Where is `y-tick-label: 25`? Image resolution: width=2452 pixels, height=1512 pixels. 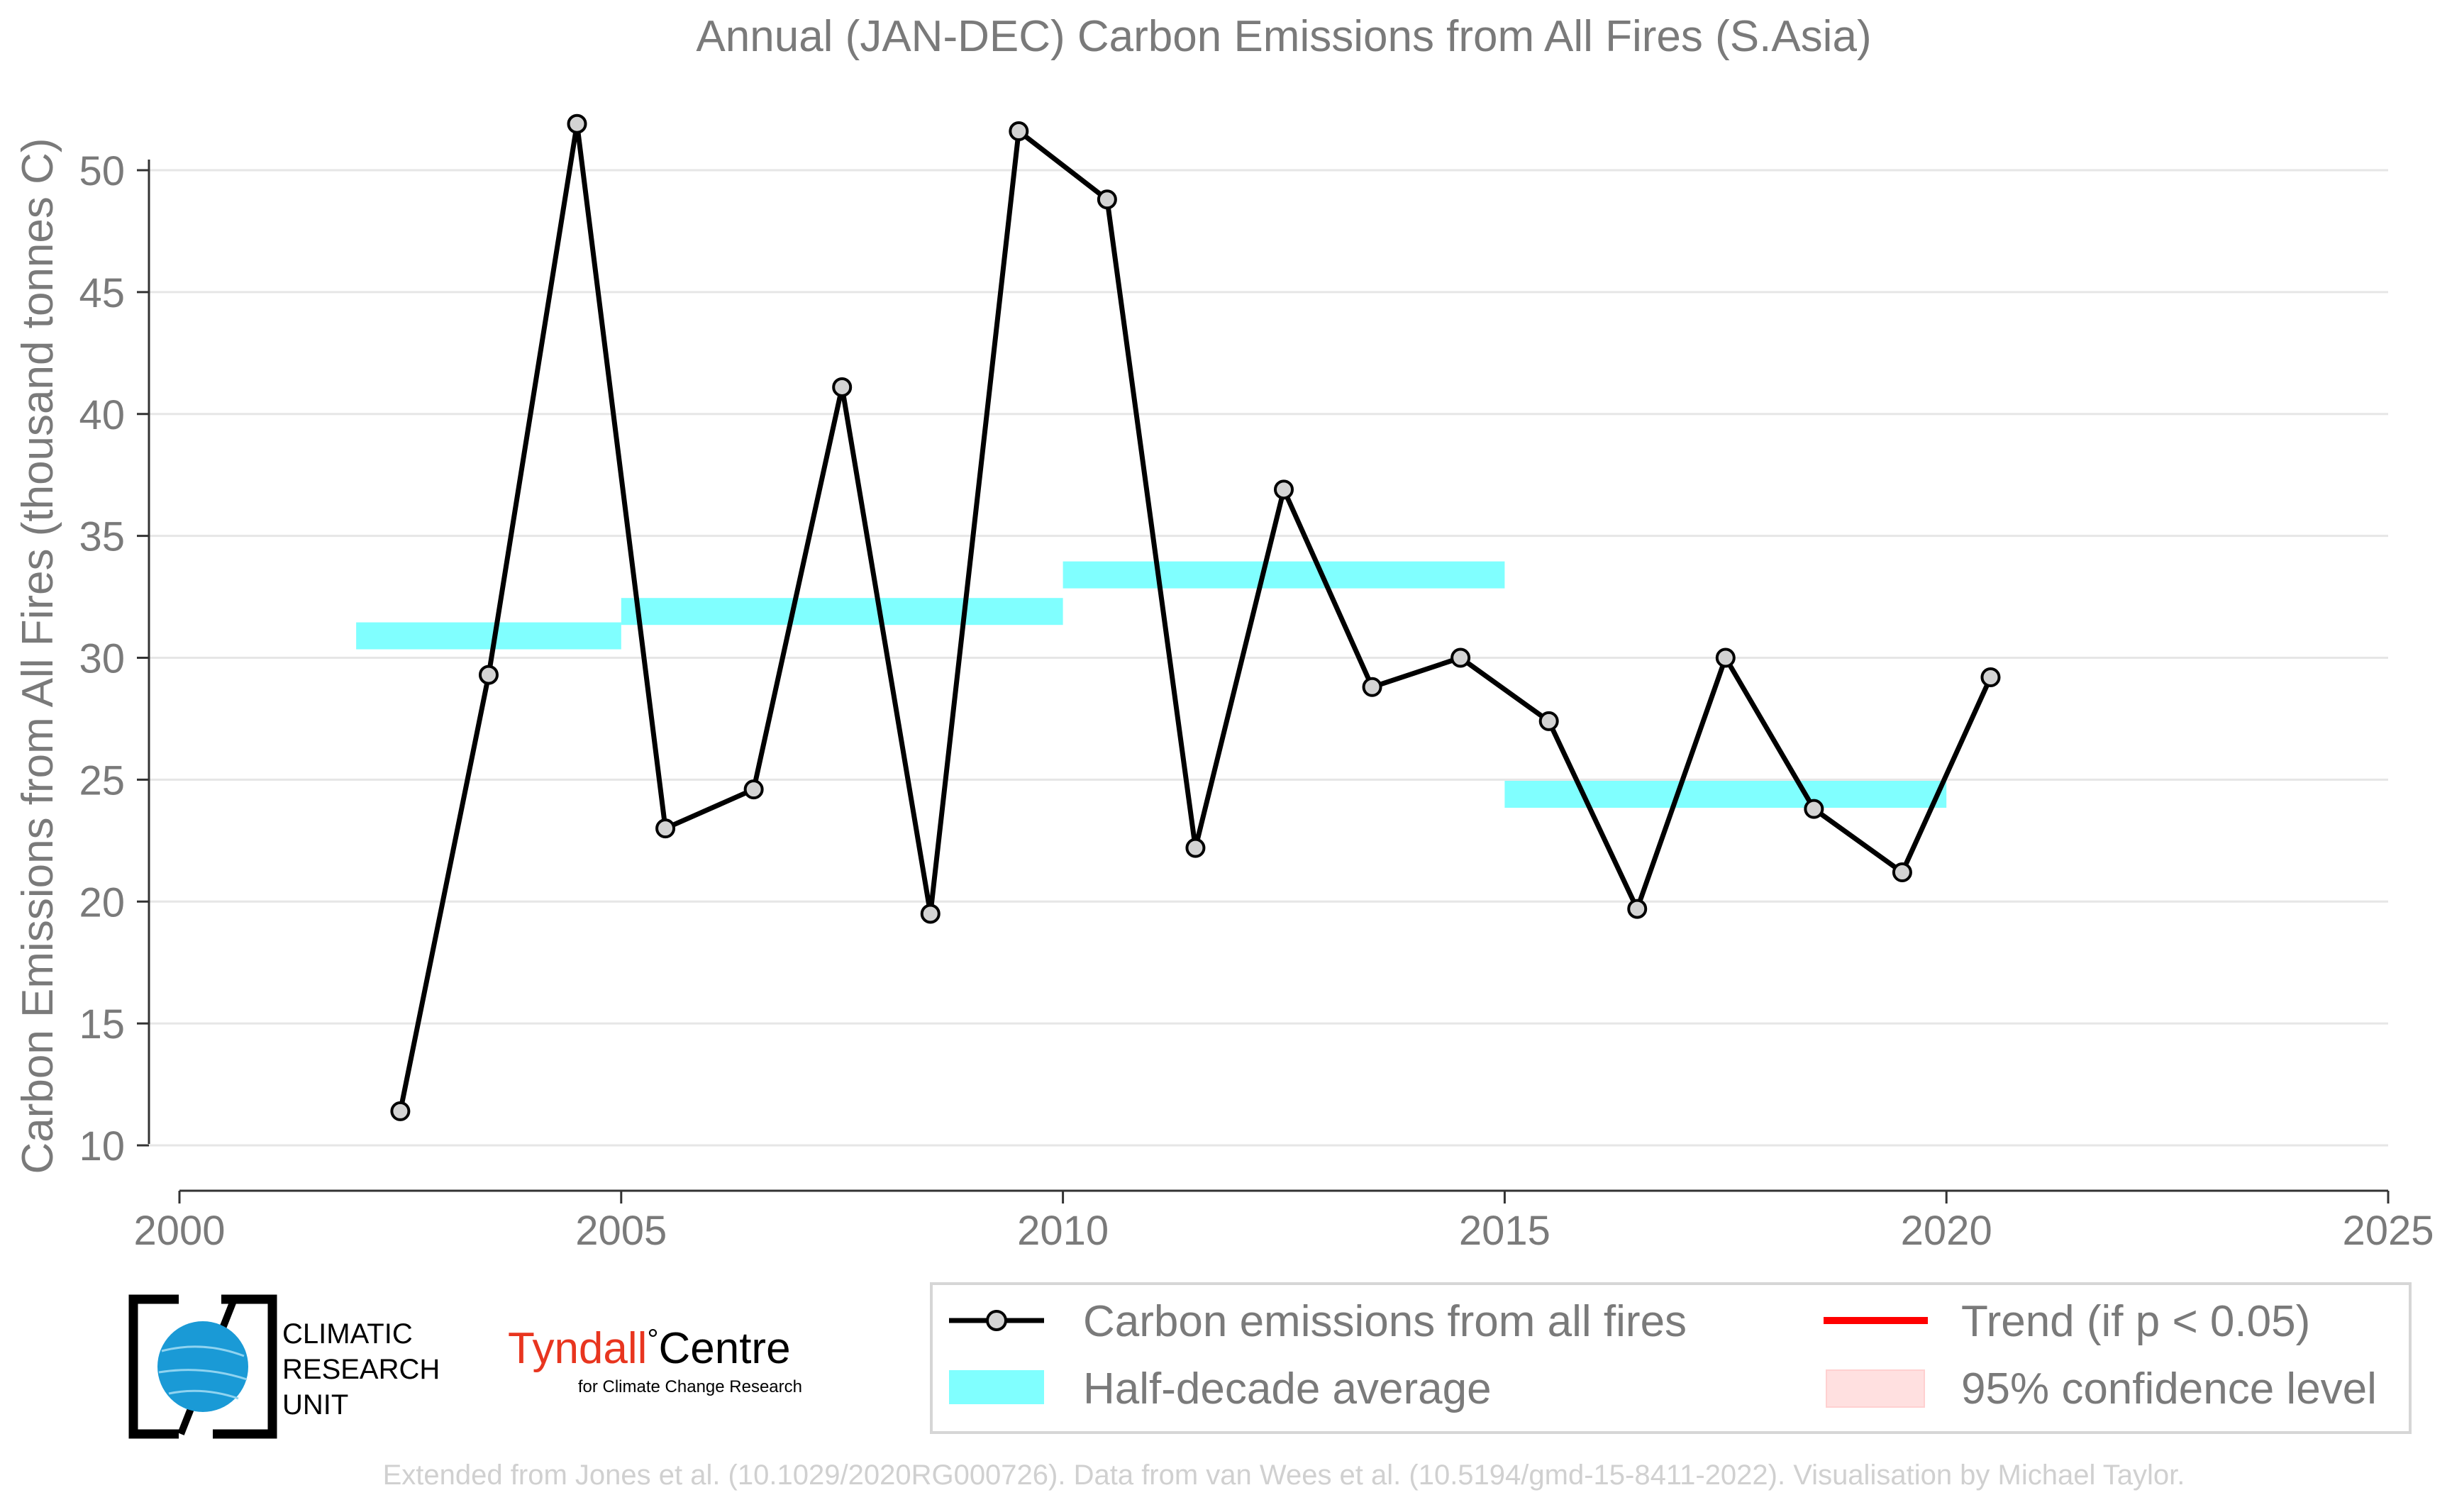 y-tick-label: 25 is located at coordinates (102, 780).